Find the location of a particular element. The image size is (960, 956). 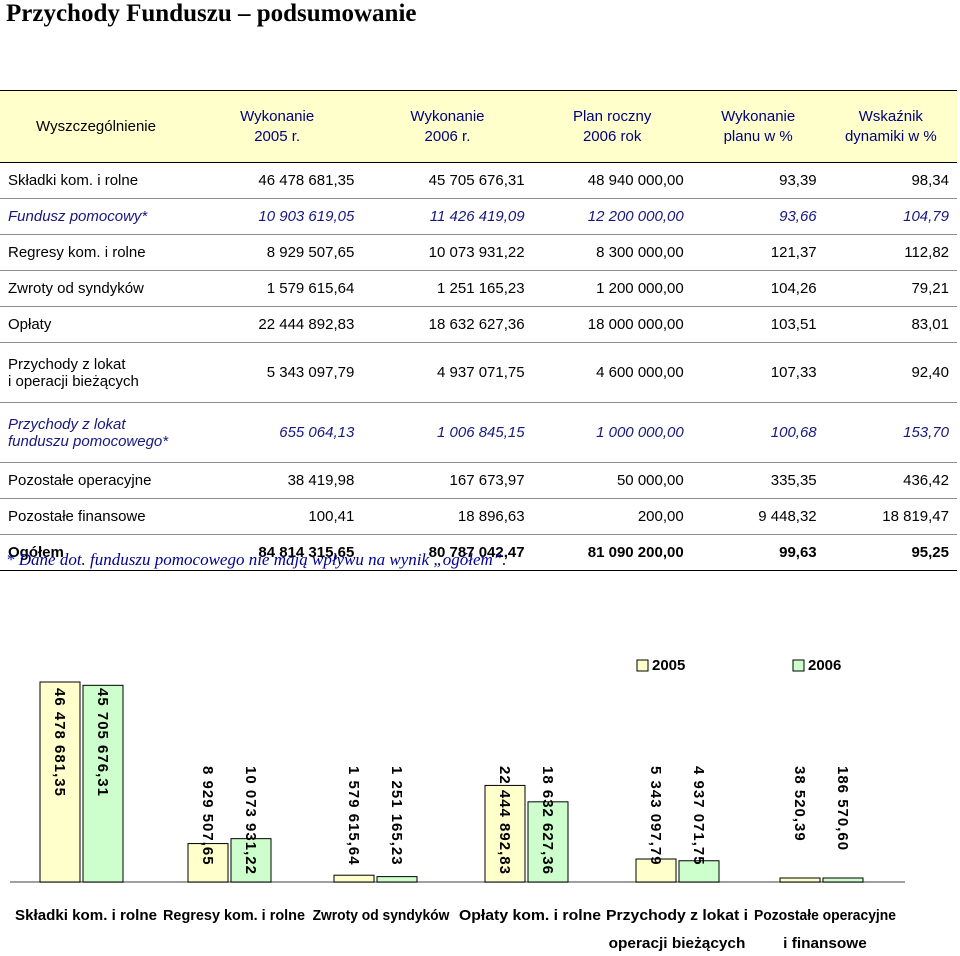

category-label: Opłaty kom. i rolne is located at coordinates (530, 915).